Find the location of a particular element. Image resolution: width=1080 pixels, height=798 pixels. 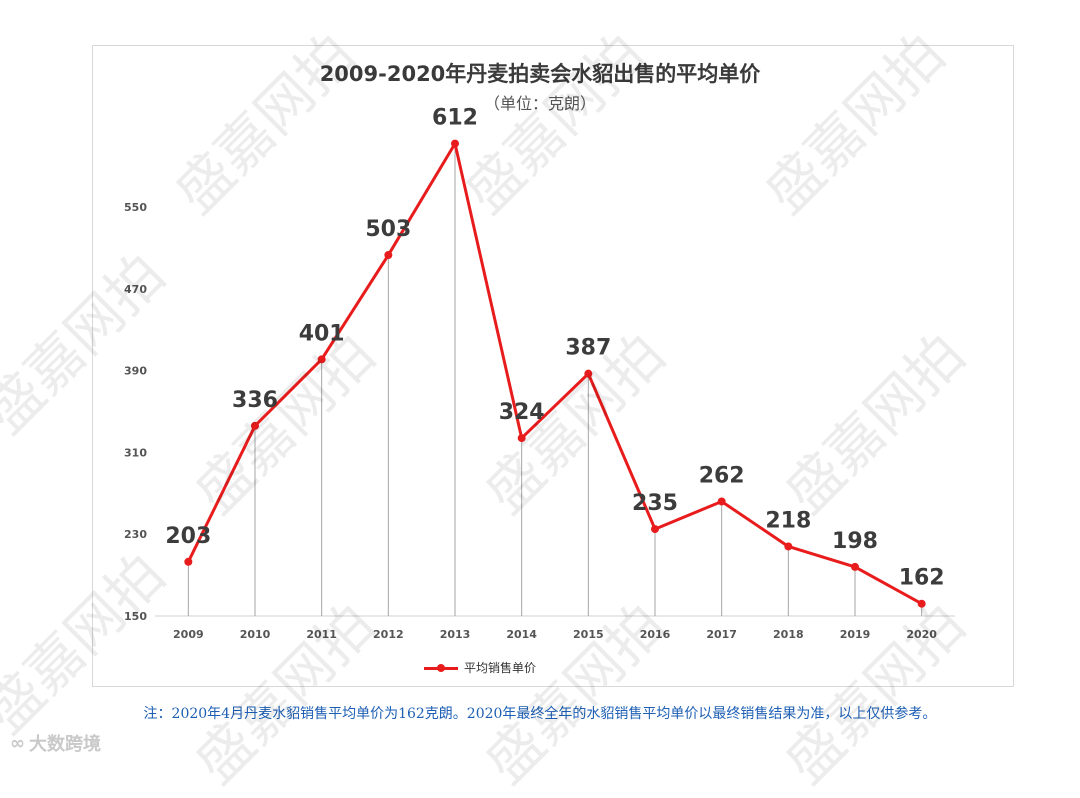

data-label: 612 is located at coordinates (455, 118).